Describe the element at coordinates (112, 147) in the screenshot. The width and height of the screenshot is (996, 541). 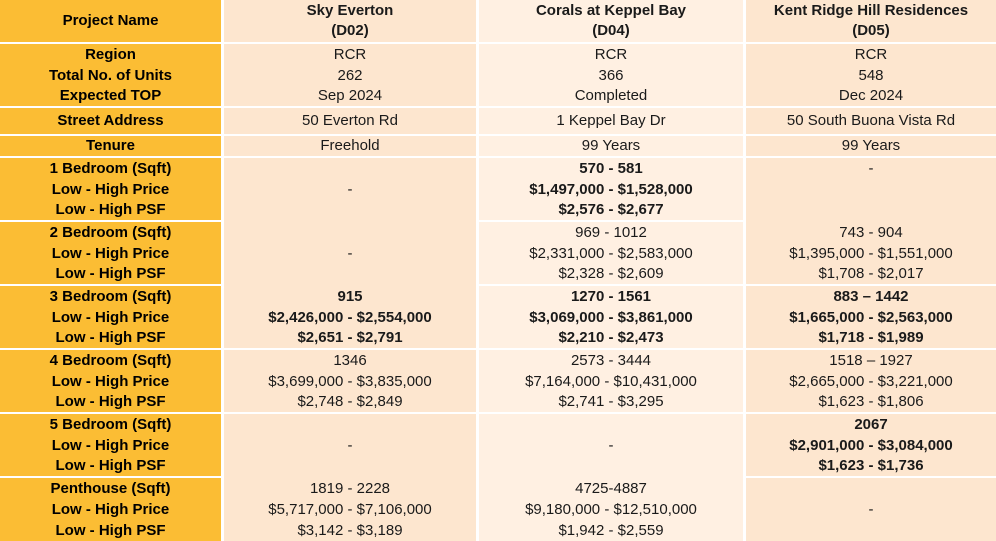
I see `row-label: Tenure` at that location.